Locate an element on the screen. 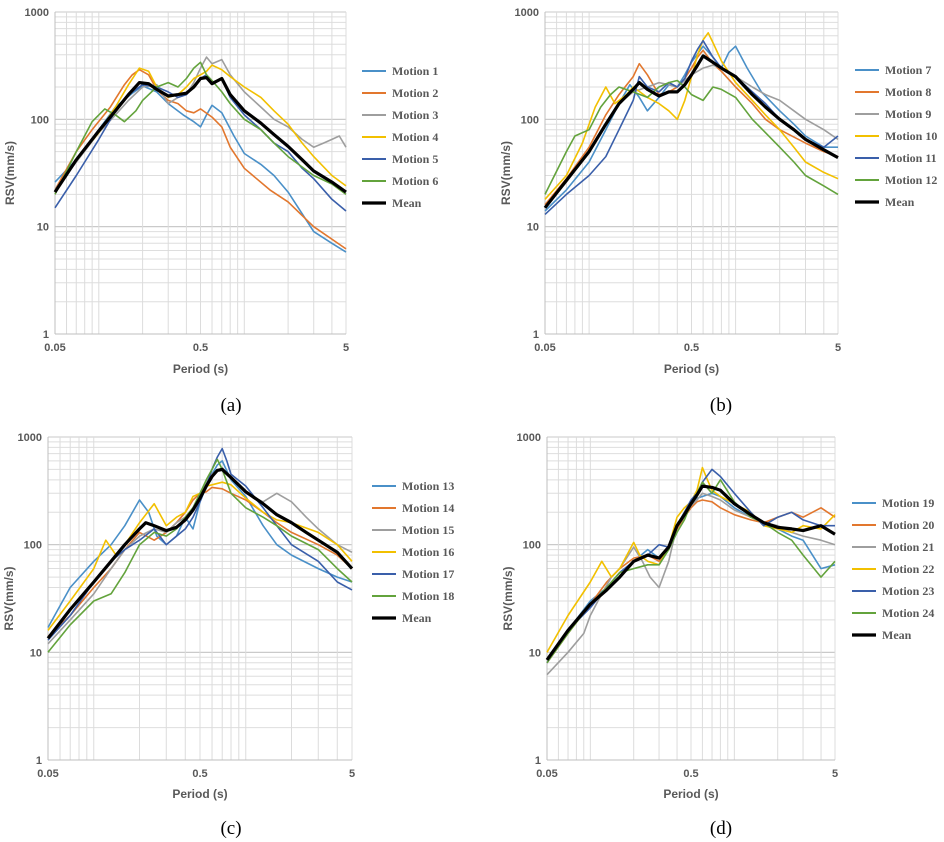 This screenshot has height=842, width=944. legend-label: Motion 24 is located at coordinates (908, 613).